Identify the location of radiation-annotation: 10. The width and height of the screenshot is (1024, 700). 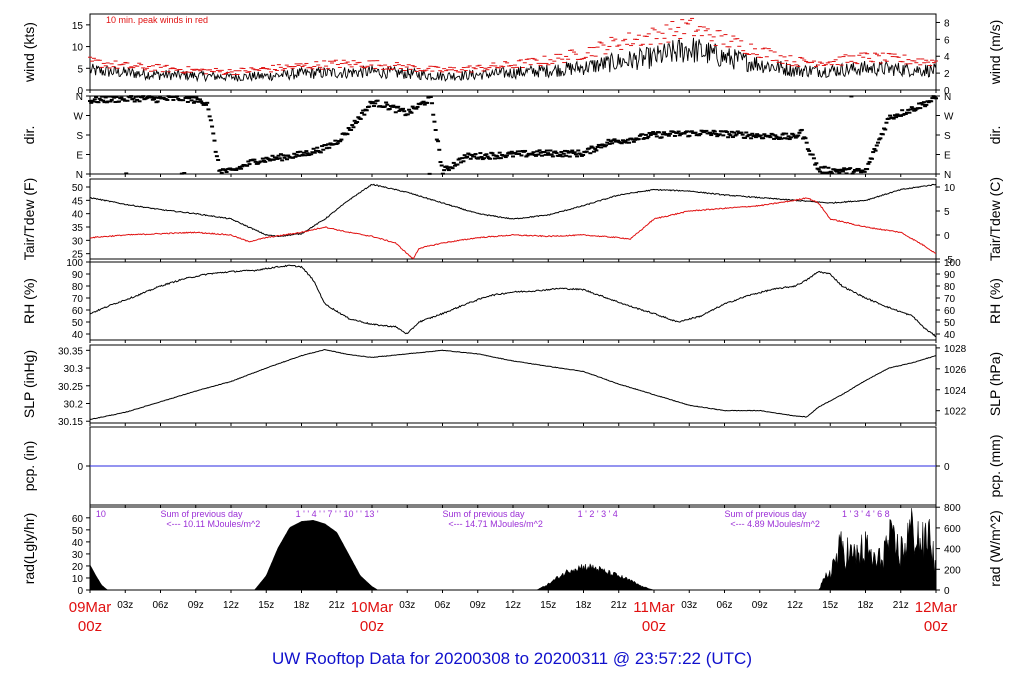
(101, 514).